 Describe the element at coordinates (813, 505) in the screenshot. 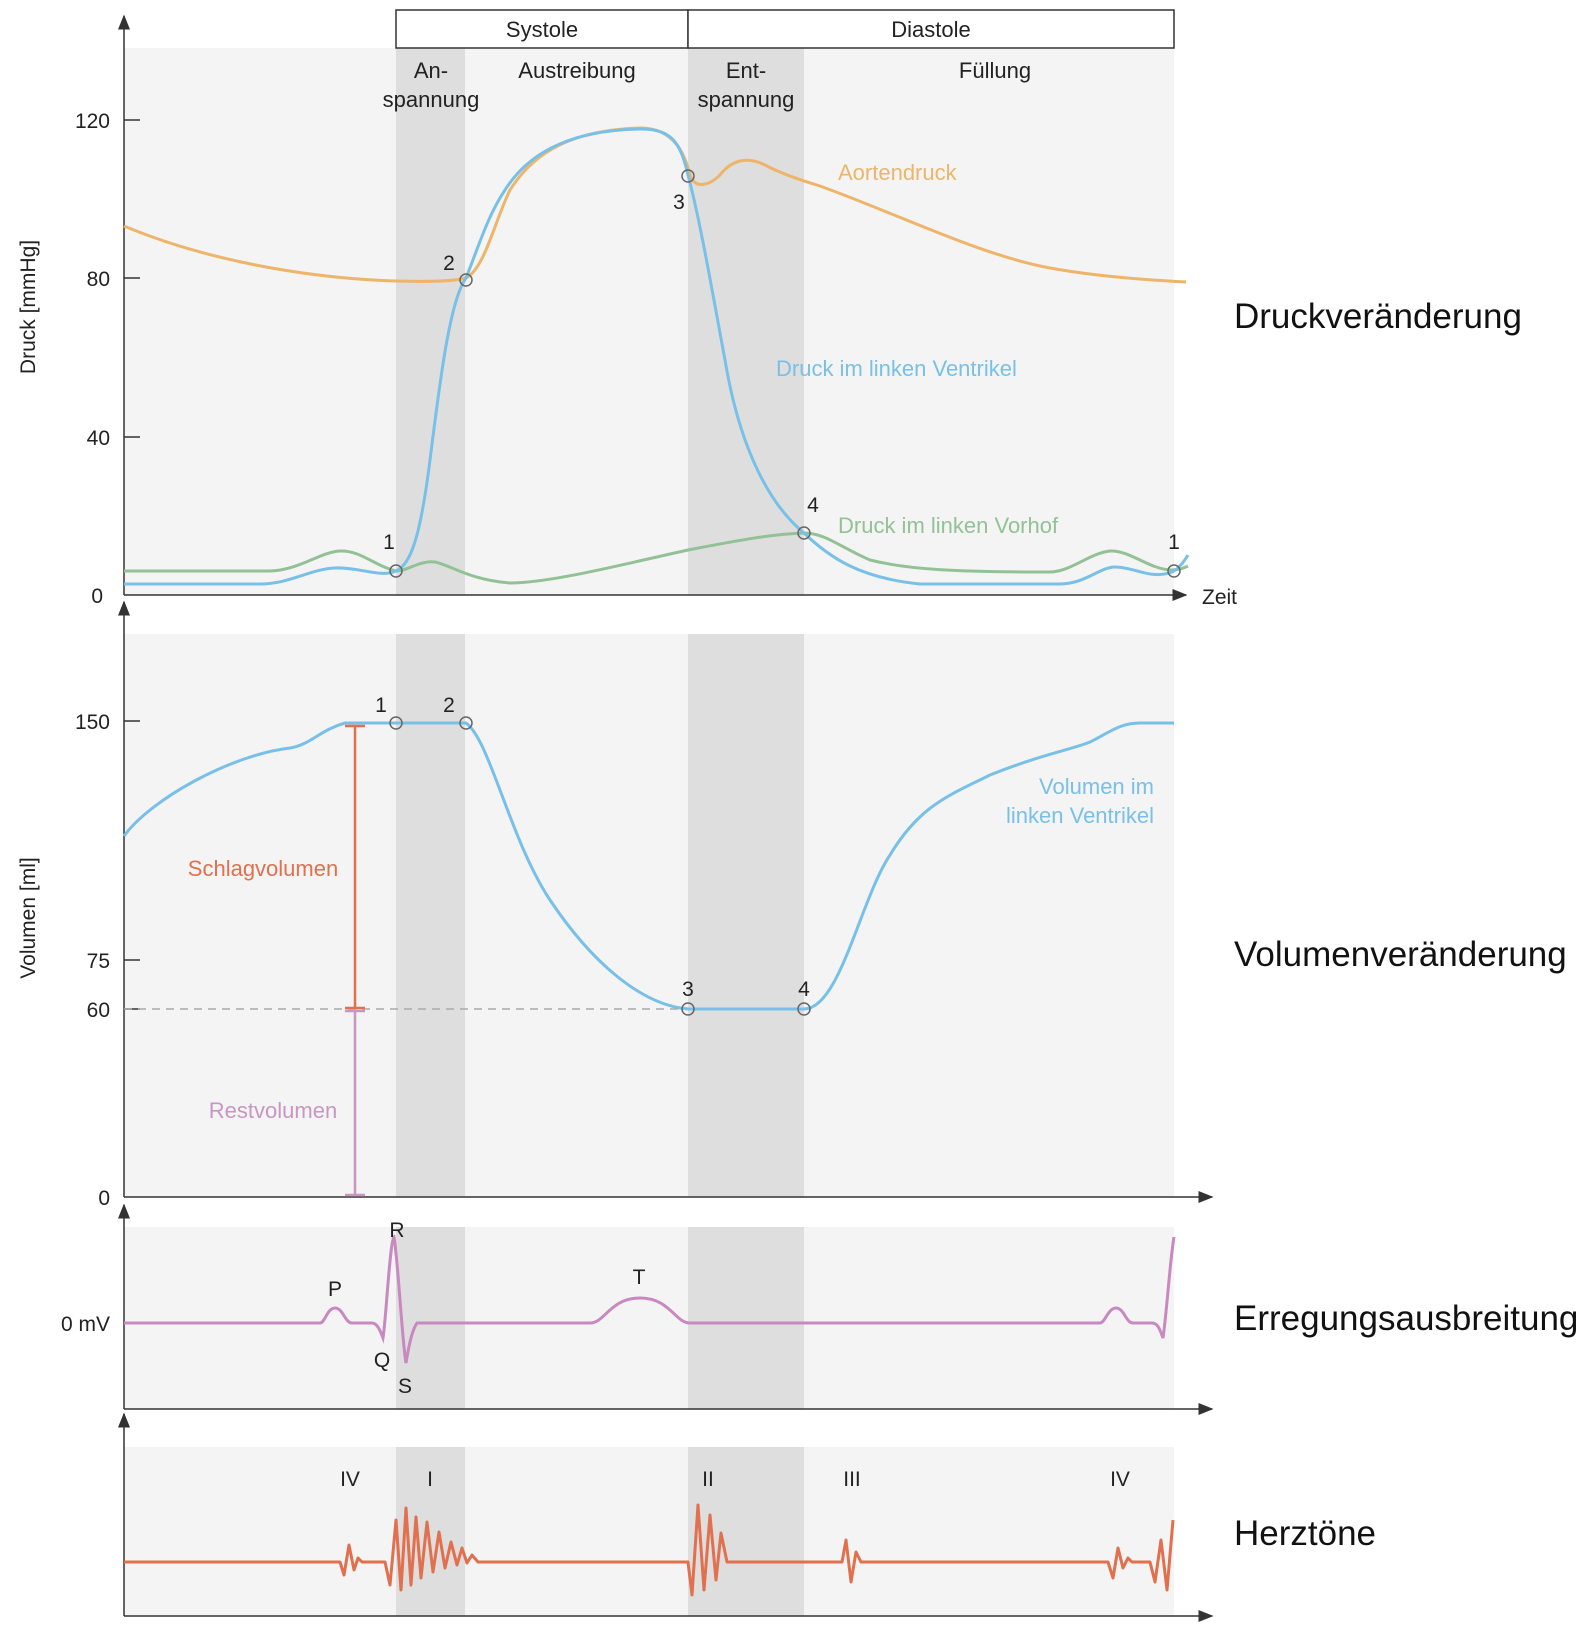

I see `pressure-point-4: 4` at that location.